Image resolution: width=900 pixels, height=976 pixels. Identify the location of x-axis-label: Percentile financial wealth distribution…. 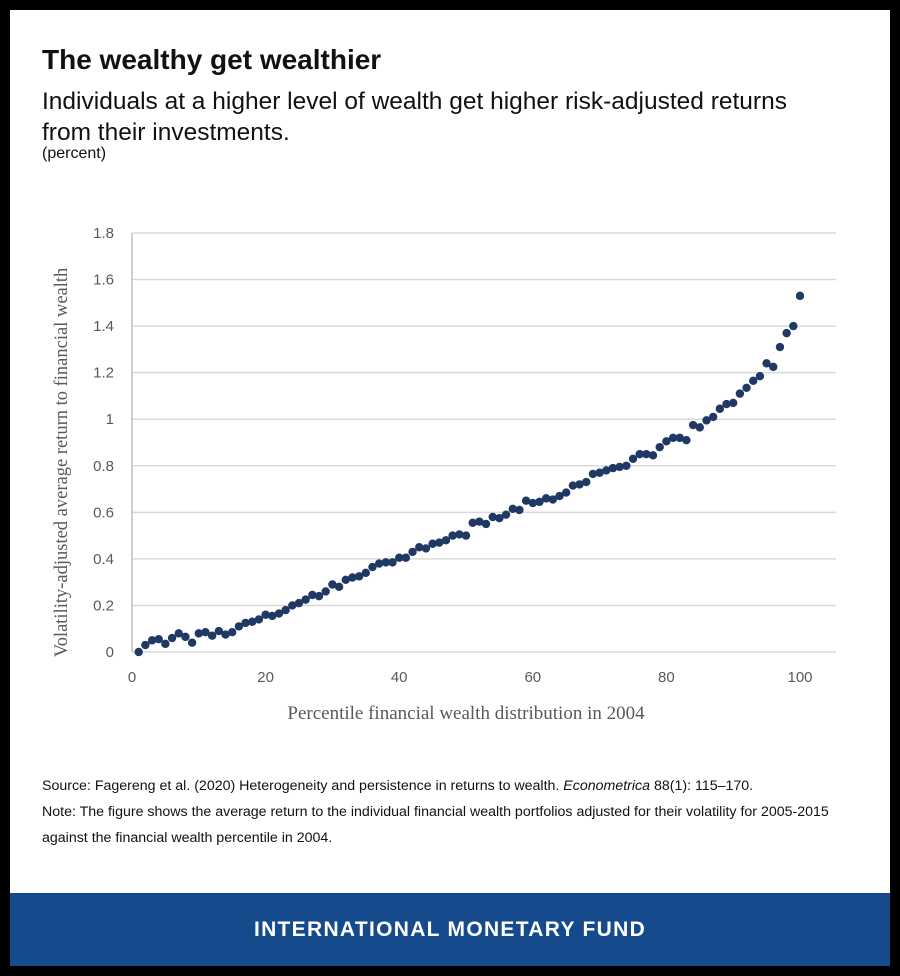
(466, 713).